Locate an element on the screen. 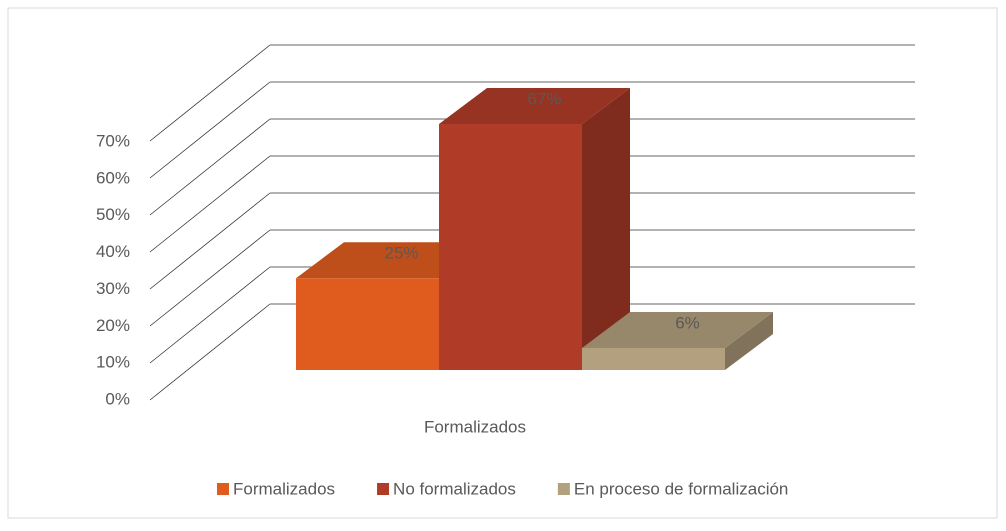 The image size is (1006, 531). y-tick-label: 50% is located at coordinates (113, 214).